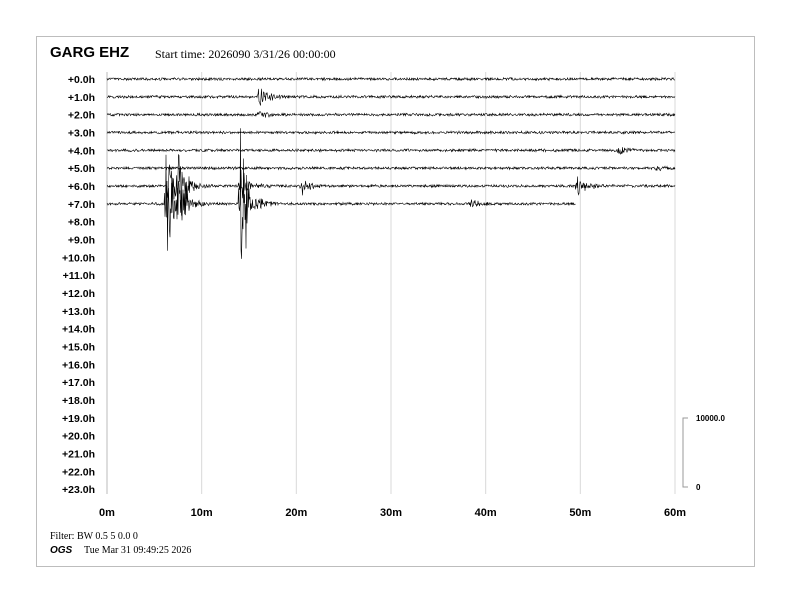 This screenshot has height=612, width=792. I want to click on row-label: +10.0h, so click(78, 258).